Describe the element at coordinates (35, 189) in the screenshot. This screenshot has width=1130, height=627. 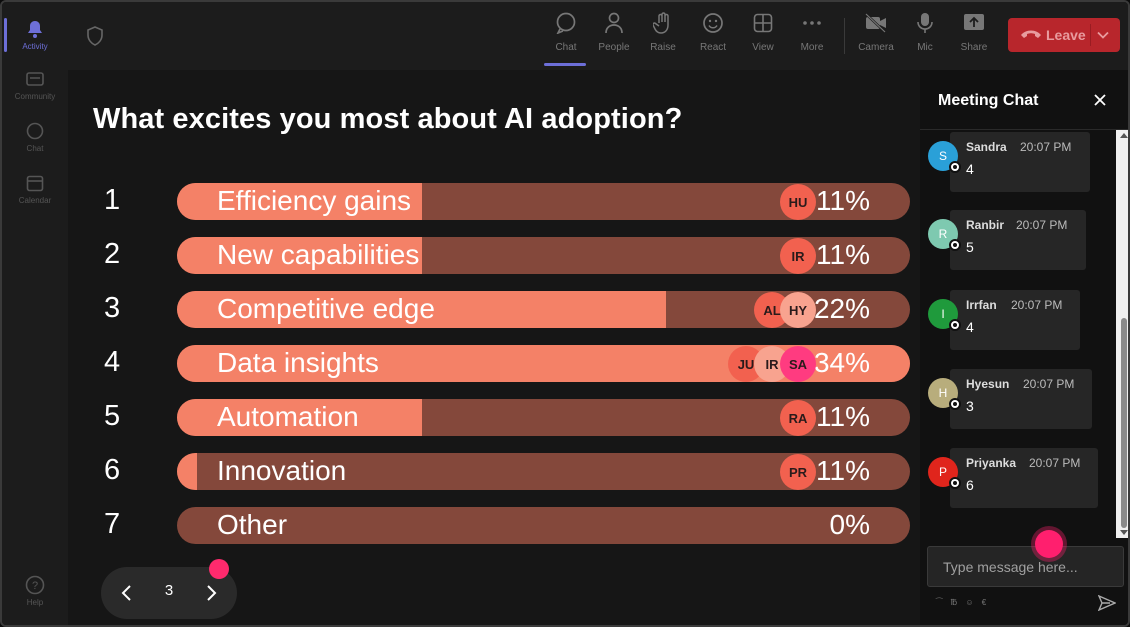
I see `rail-item-calendar: Calendar` at that location.